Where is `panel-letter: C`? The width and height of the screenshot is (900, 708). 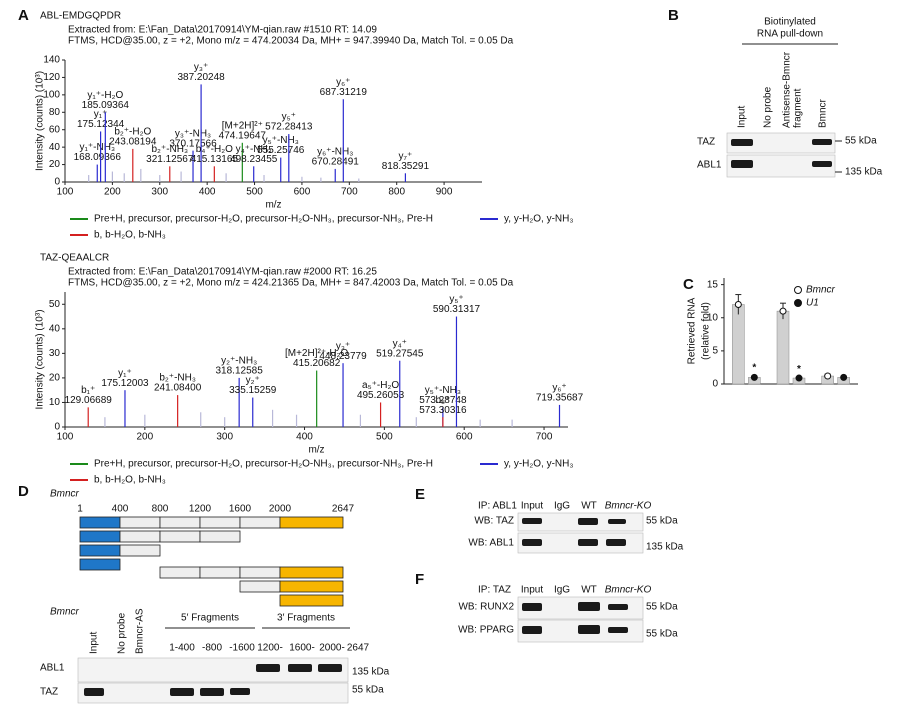
panel-letter: C is located at coordinates (688, 284).